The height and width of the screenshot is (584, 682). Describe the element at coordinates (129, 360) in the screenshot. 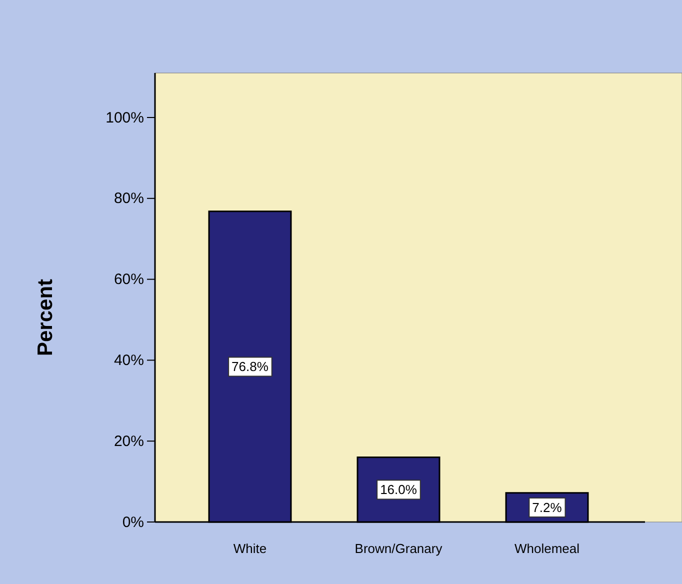

I see `y-tick-label: 40%` at that location.